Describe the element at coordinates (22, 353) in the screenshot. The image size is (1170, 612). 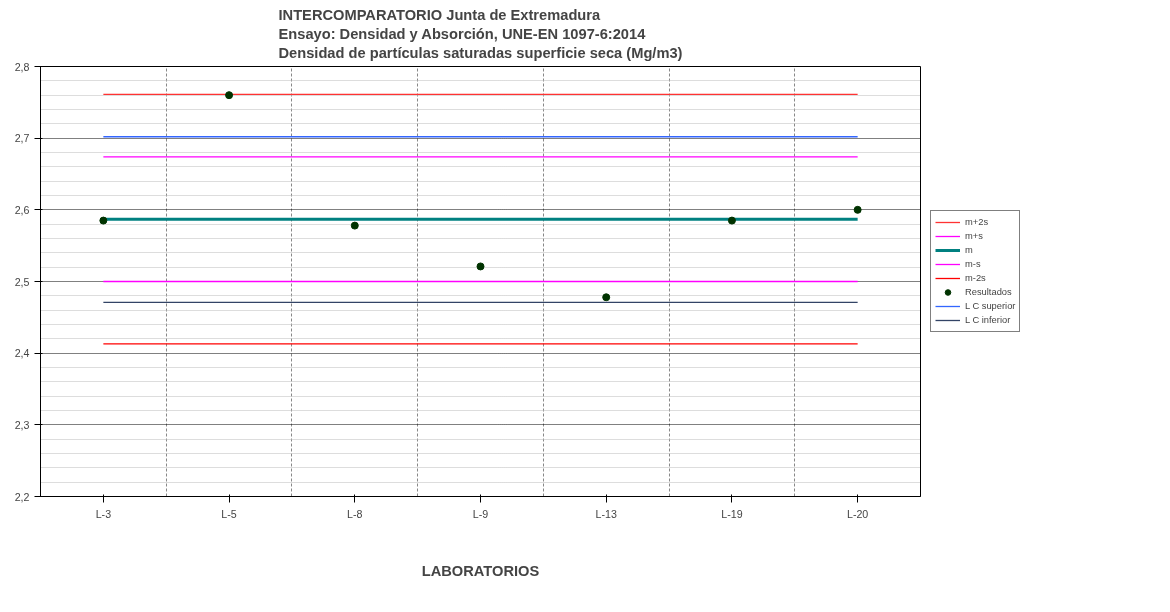
I see `y-tick-label: 2,4` at that location.